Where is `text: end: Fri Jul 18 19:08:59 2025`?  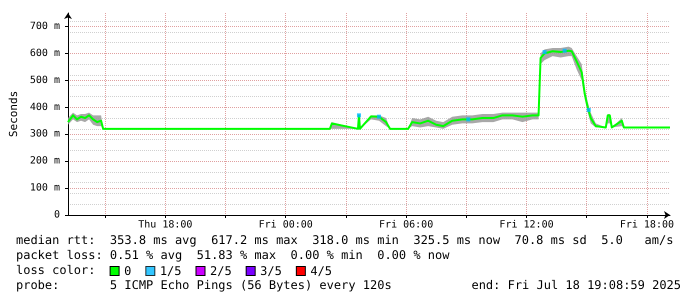 text: end: Fri Jul 18 19:08:59 2025 is located at coordinates (576, 285).